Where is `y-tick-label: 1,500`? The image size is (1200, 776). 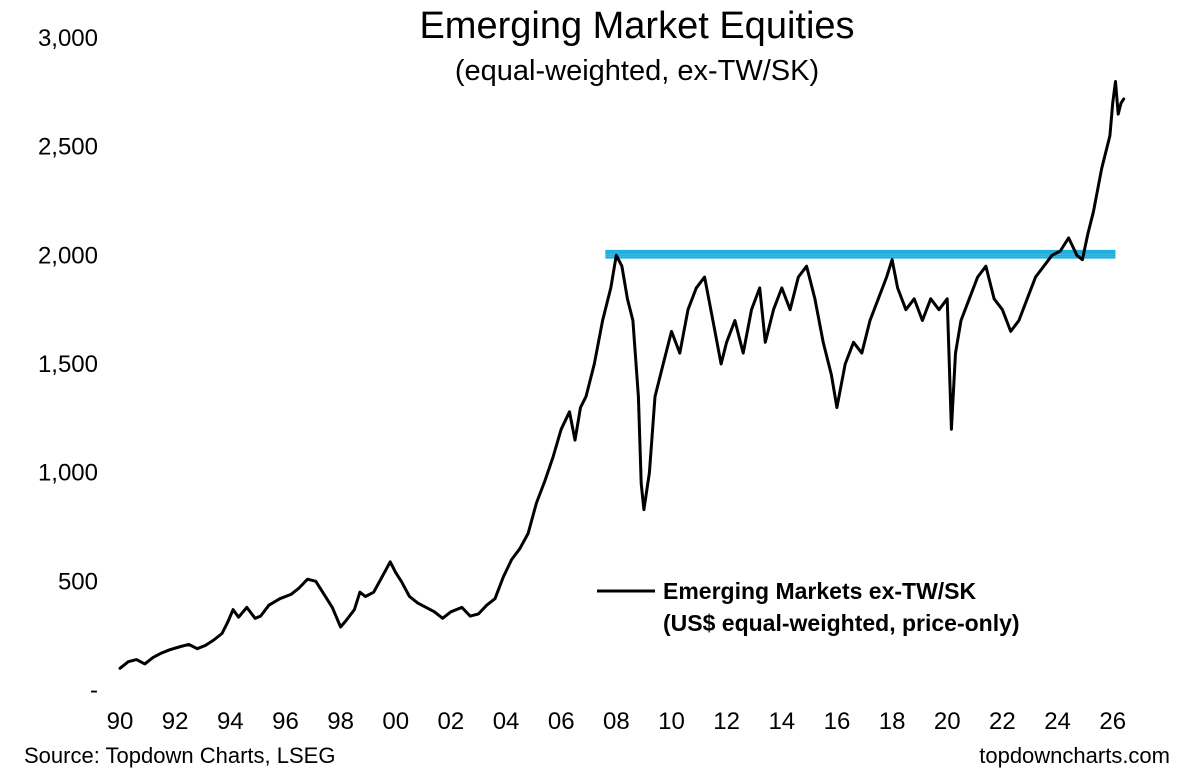 y-tick-label: 1,500 is located at coordinates (68, 364).